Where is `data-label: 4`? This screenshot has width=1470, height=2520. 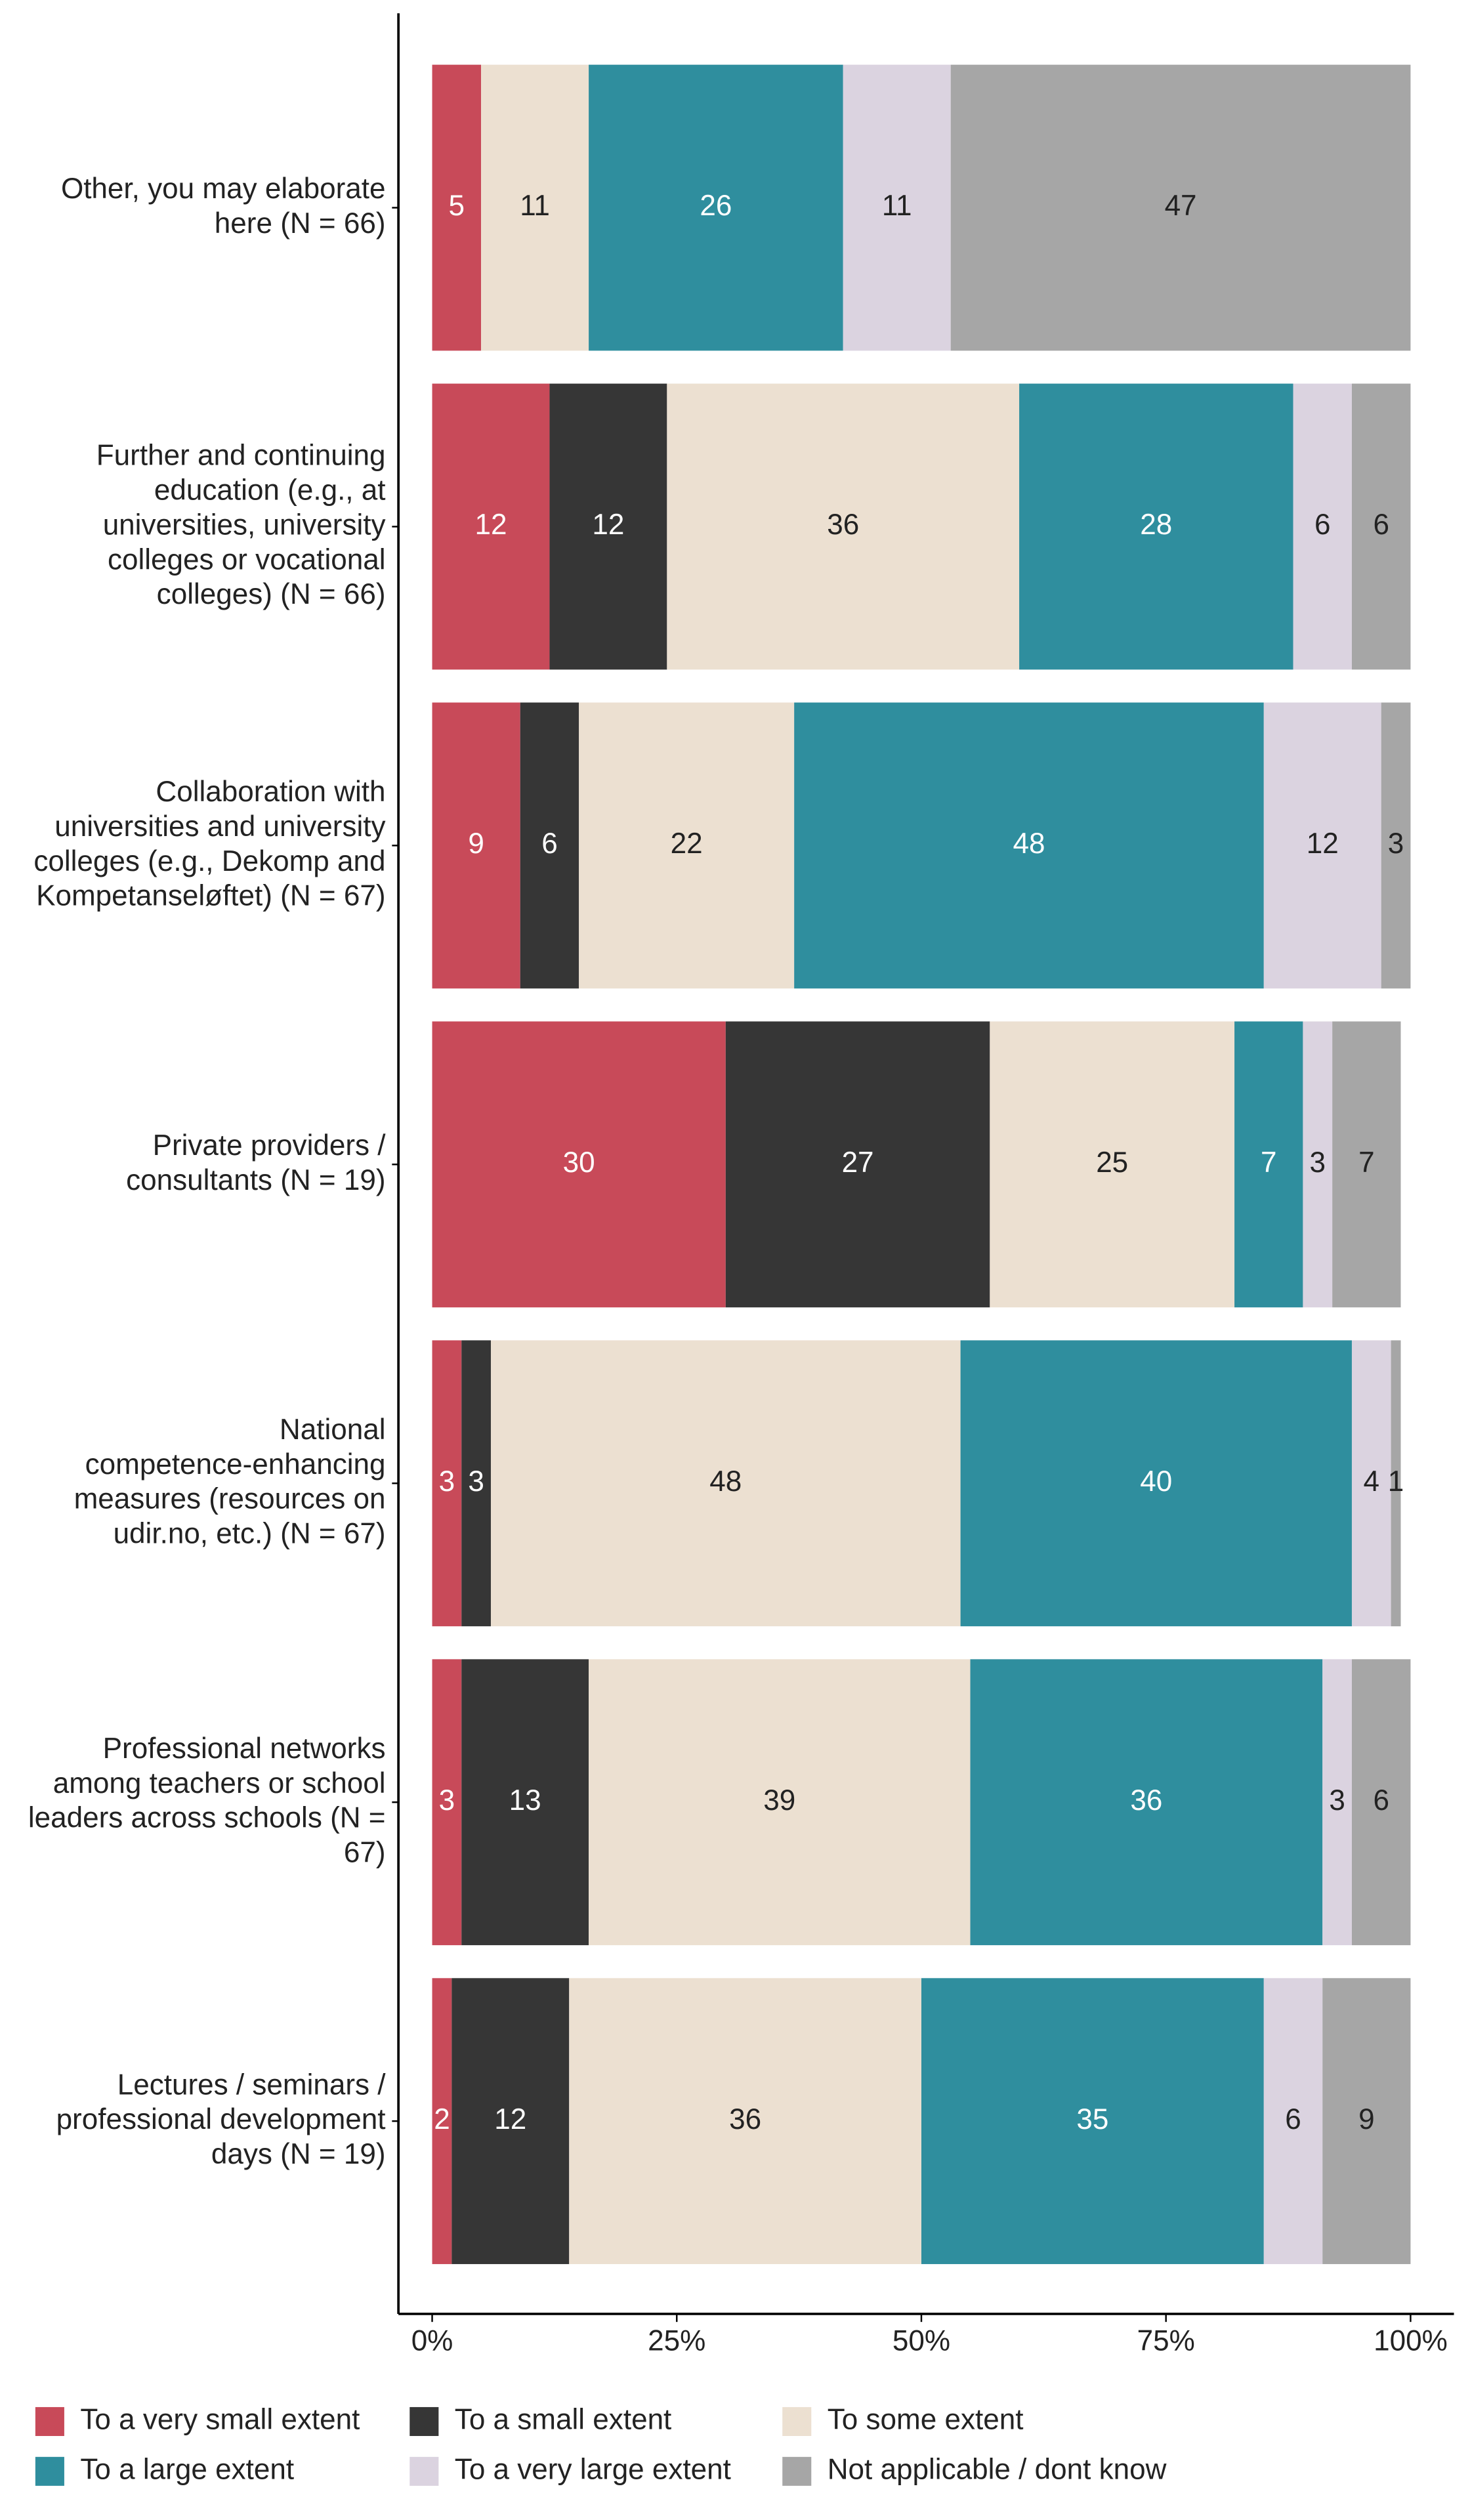
data-label: 4 is located at coordinates (1372, 1481).